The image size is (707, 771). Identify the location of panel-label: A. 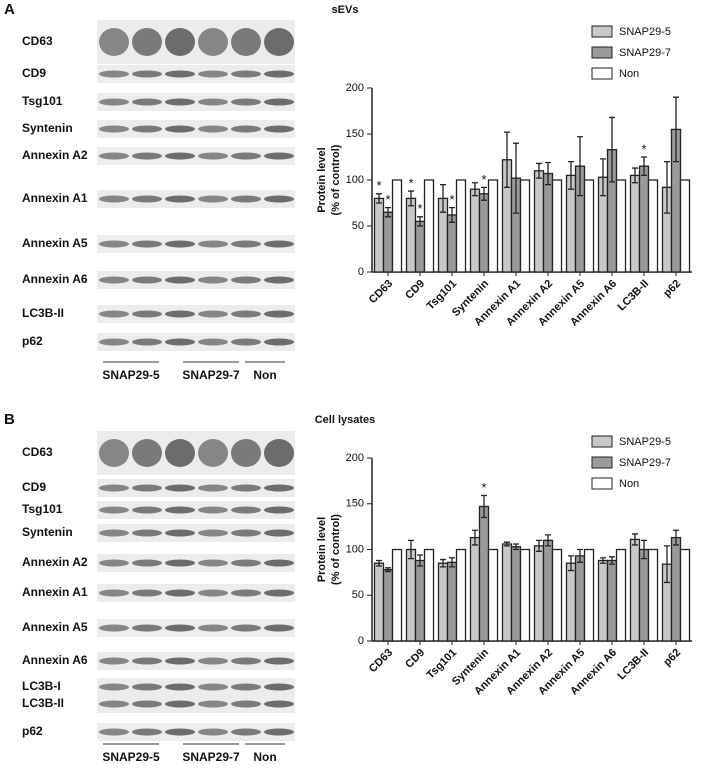
(9, 9).